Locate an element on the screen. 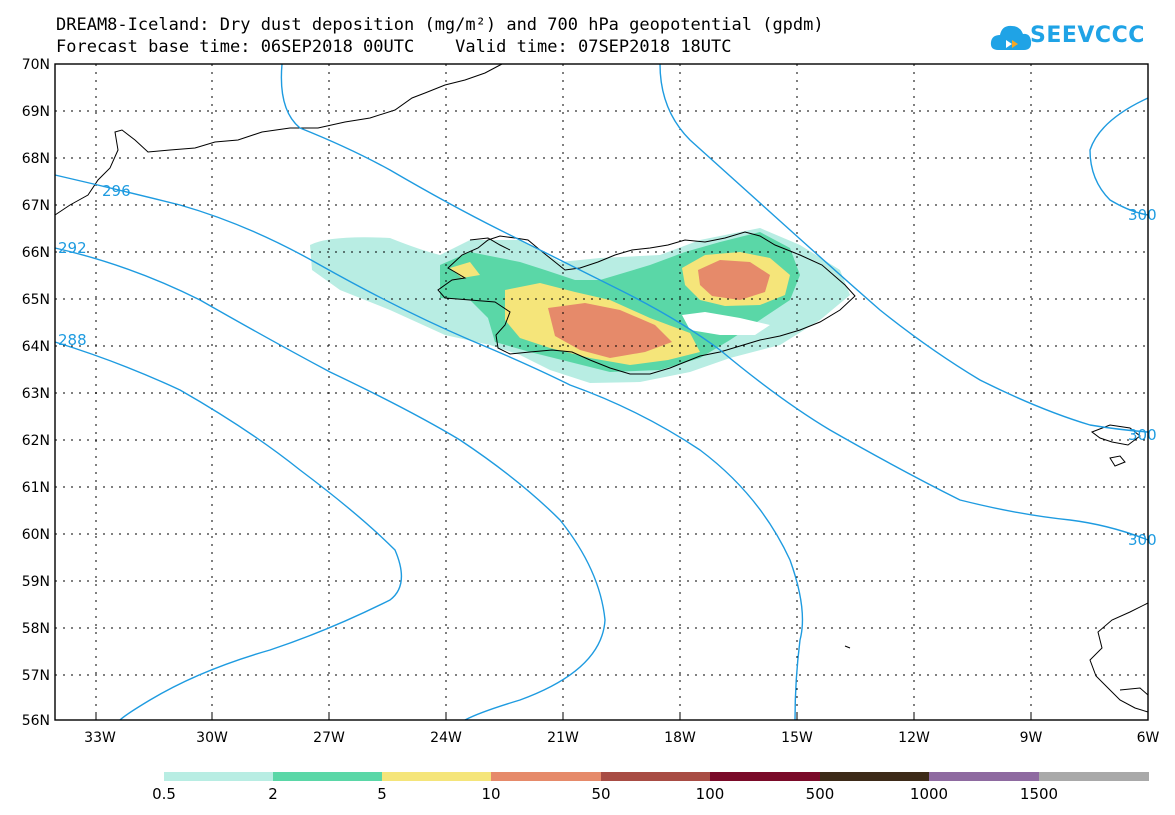 Image resolution: width=1175 pixels, height=815 pixels. longitude-labels: 33W 30W 27W 24W 21W 18W 15W 12W 9W 6W is located at coordinates (621, 738).